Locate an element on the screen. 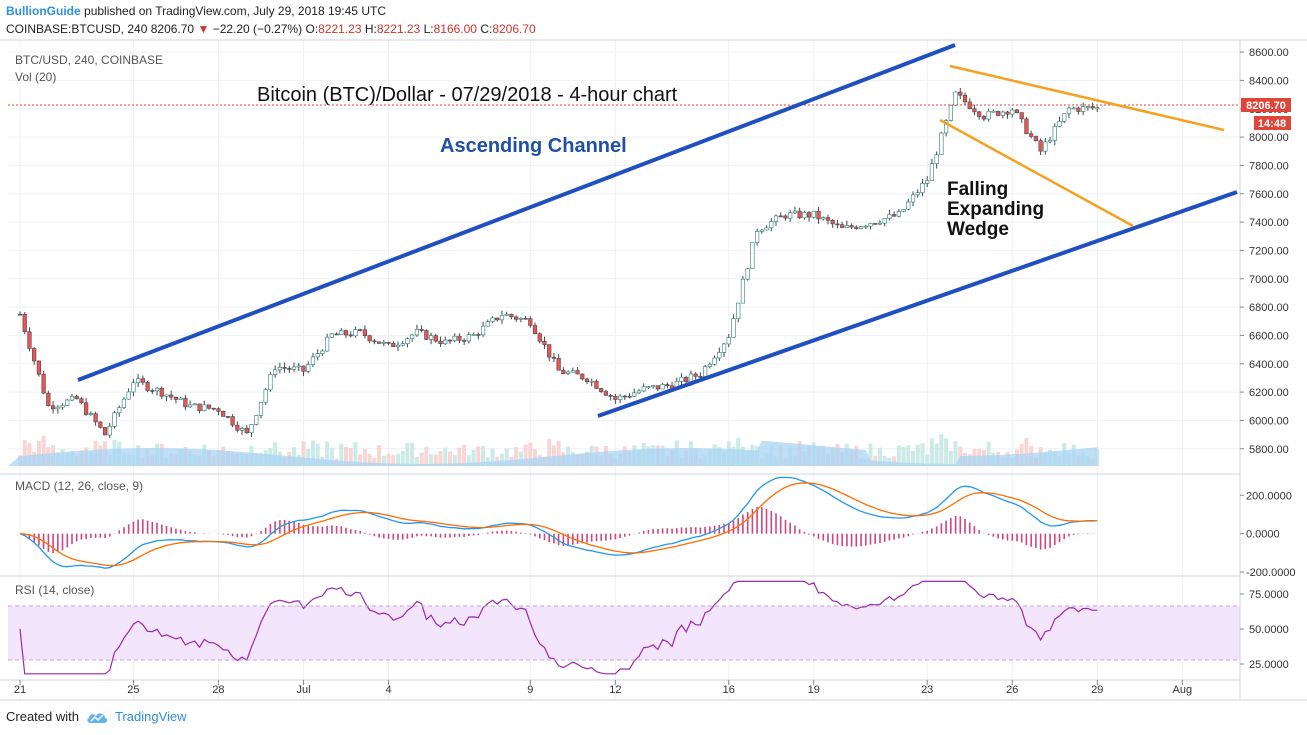  tradingview-link: TradingView is located at coordinates (150, 716).